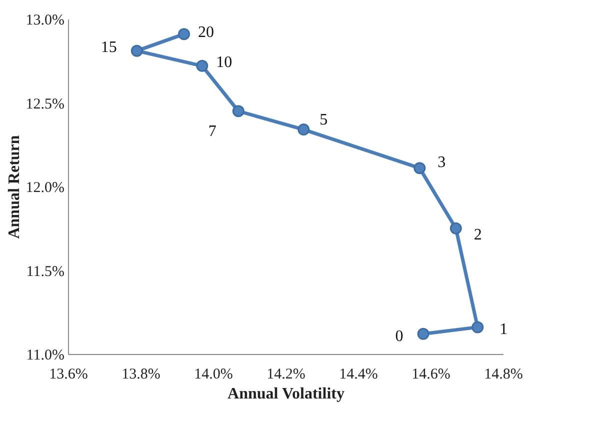 The height and width of the screenshot is (422, 599). What do you see at coordinates (286, 394) in the screenshot?
I see `x-axis-title: Annual Volatility` at bounding box center [286, 394].